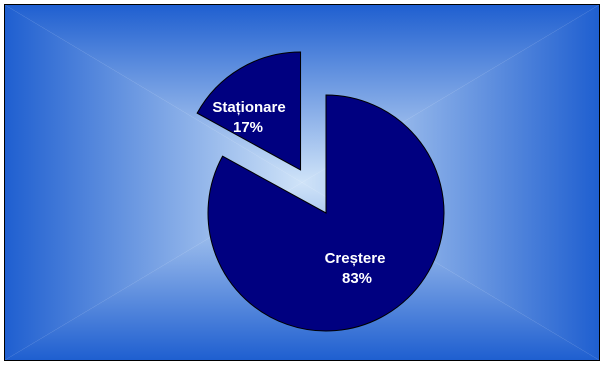  Describe the element at coordinates (357, 278) in the screenshot. I see `slice-percent-crestere: 83%` at that location.